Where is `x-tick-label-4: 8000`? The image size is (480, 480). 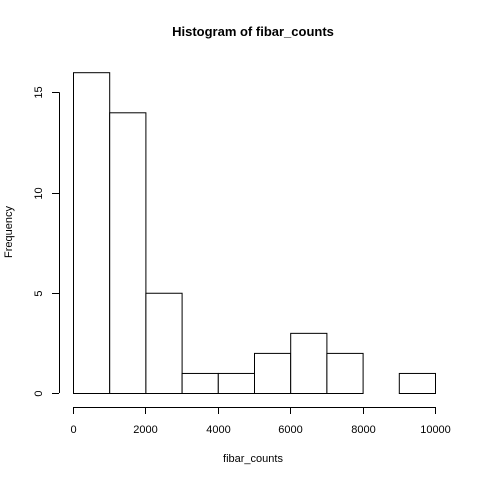 x-tick-label-4: 8000 is located at coordinates (363, 430).